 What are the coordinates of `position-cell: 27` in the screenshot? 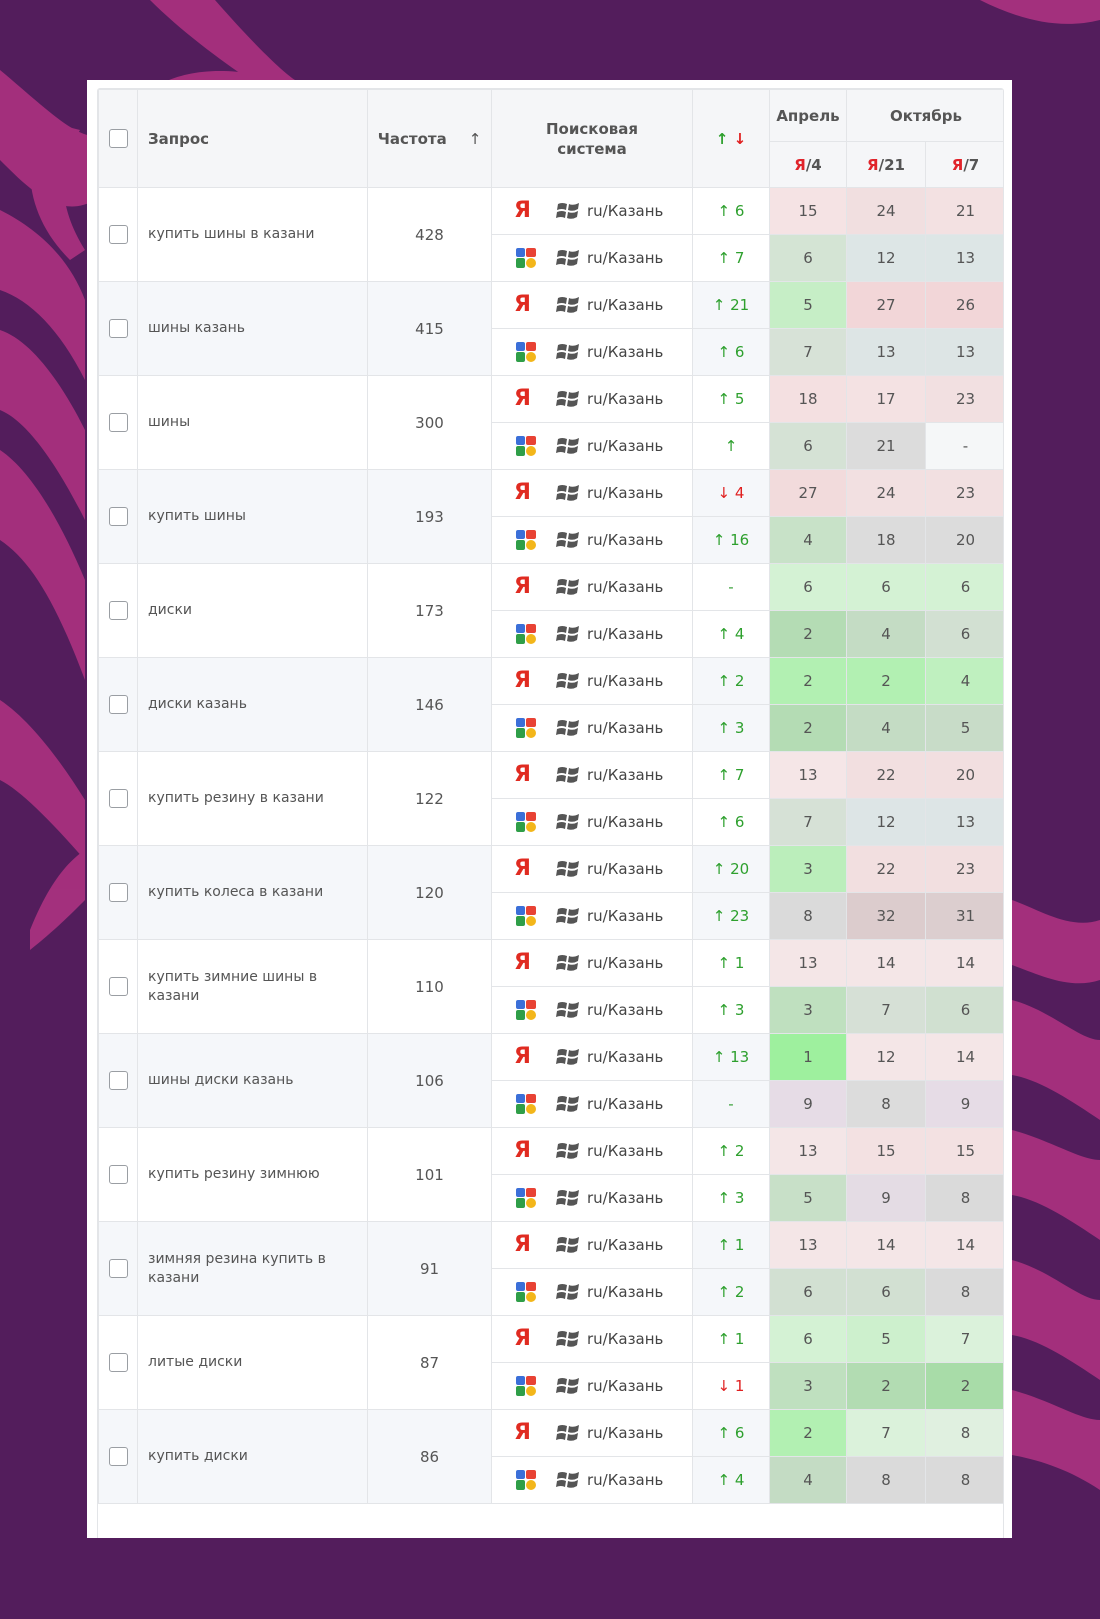 It's located at (808, 493).